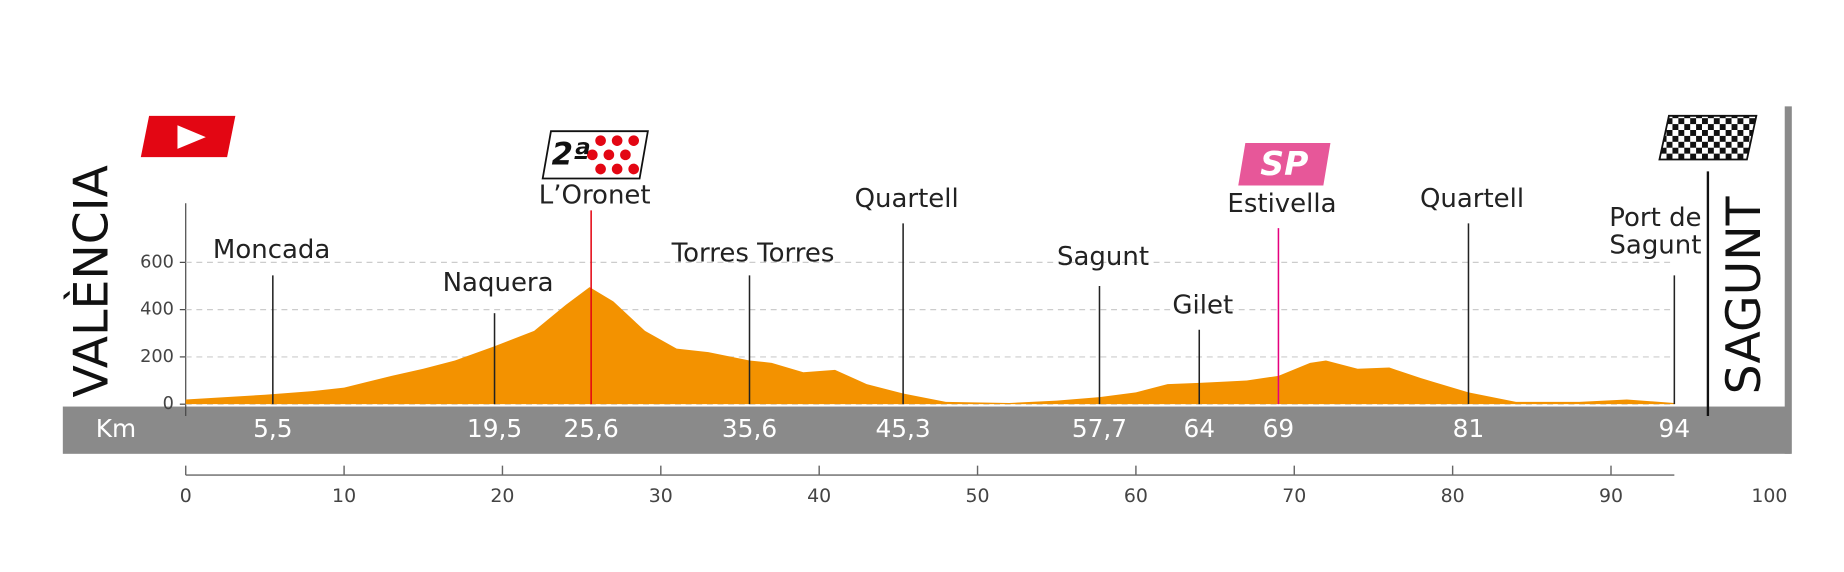 This screenshot has width=1844, height=572. I want to click on badge-text: SP, so click(1284, 163).